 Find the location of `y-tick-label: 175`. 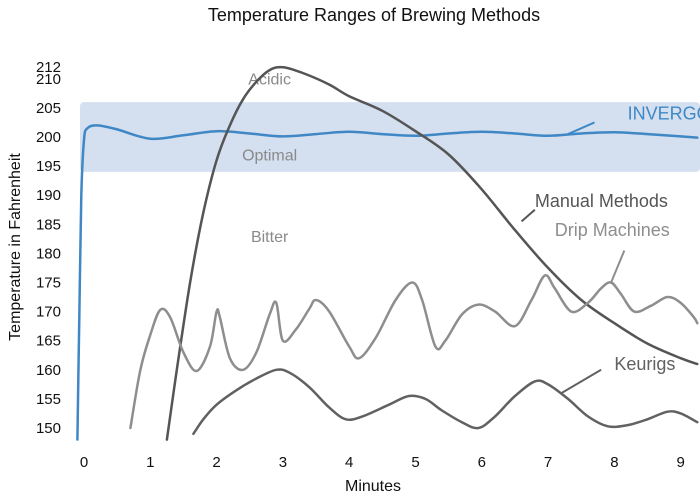

y-tick-label: 175 is located at coordinates (48, 283).